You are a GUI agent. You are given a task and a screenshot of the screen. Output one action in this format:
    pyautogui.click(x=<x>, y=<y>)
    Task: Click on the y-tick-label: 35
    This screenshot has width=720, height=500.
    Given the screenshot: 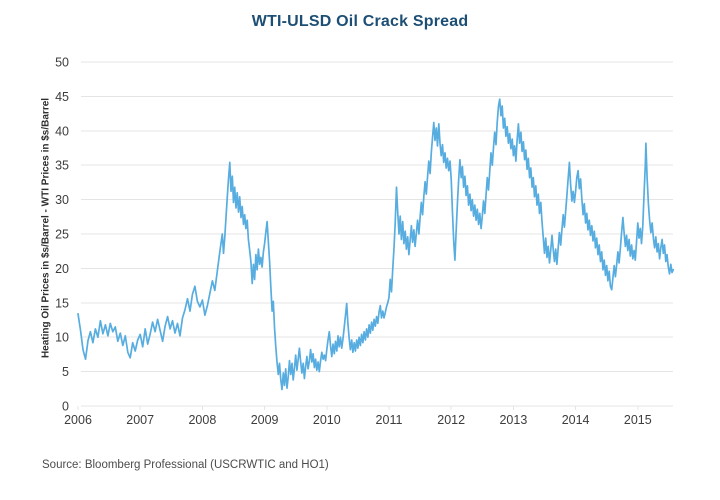 What is the action you would take?
    pyautogui.click(x=62, y=166)
    